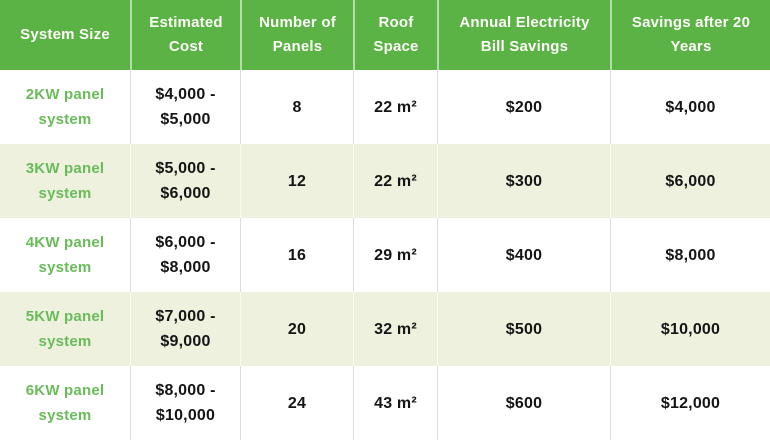  I want to click on cell-roof-space: 32 m², so click(395, 329).